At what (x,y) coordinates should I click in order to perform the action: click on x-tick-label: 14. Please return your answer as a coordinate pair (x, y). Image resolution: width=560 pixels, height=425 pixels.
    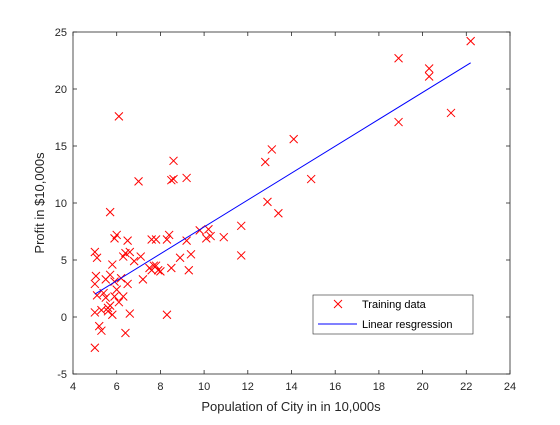
    Looking at the image, I should click on (291, 387).